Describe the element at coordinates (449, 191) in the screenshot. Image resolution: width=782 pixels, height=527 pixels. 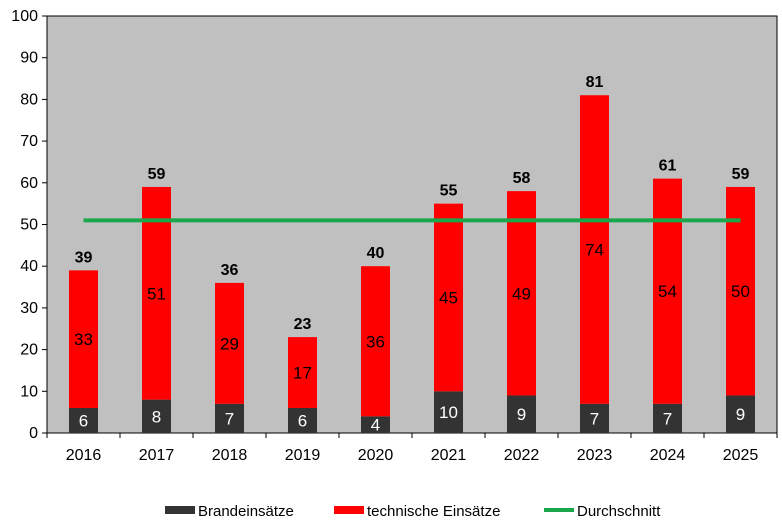
I see `bar-total-label: 55` at that location.